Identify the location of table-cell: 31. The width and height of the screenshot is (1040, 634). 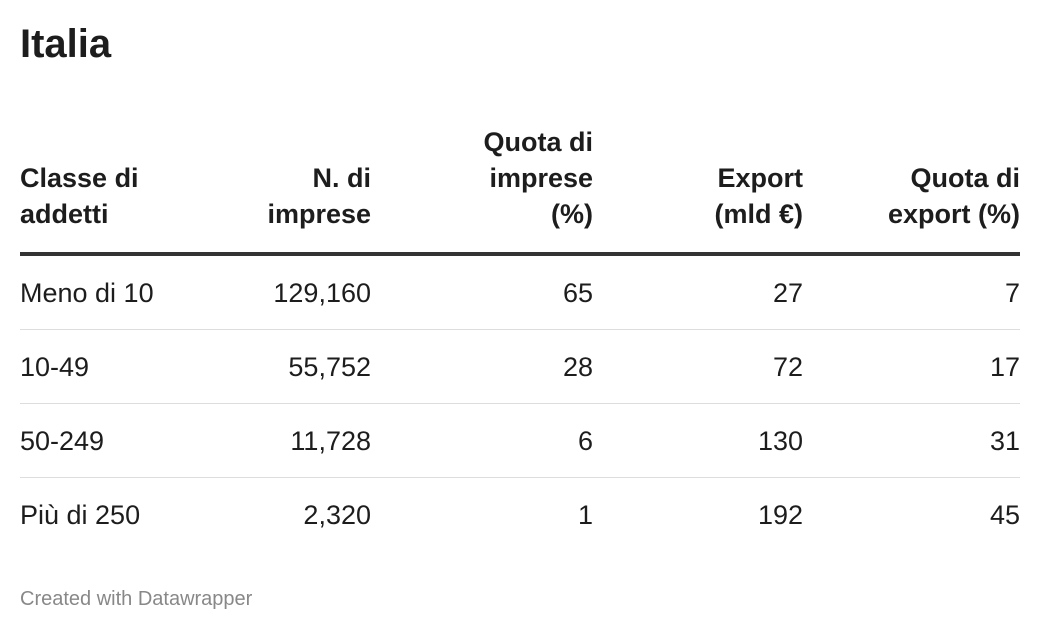
(911, 440).